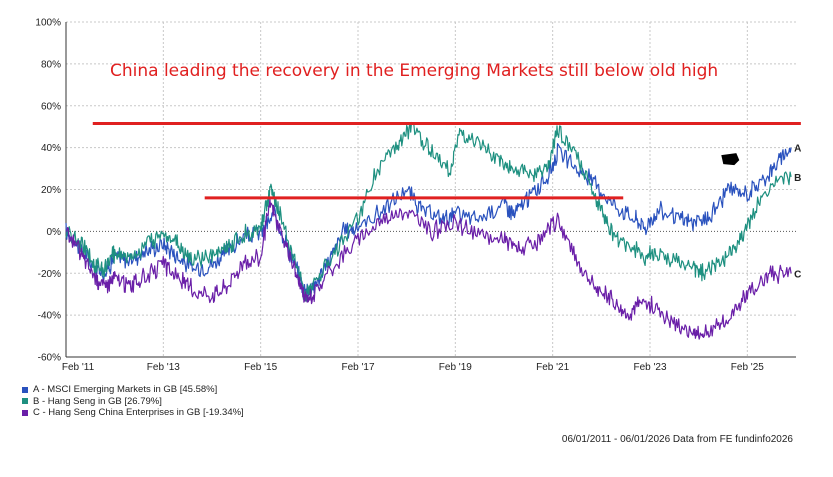 The image size is (833, 477). Describe the element at coordinates (163, 367) in the screenshot. I see `x-tick-label: Feb '13` at that location.